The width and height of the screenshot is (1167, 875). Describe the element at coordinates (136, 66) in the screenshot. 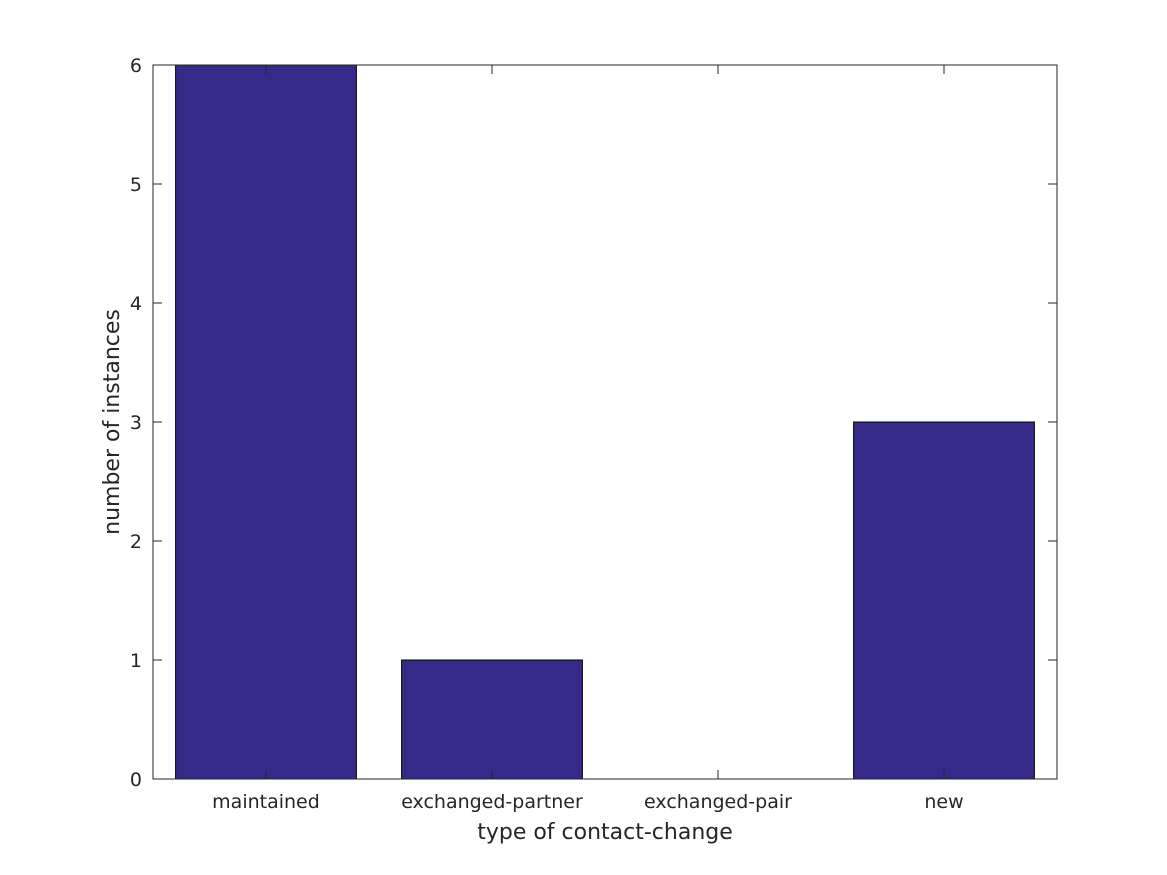

I see `y-tick-label: 6` at that location.